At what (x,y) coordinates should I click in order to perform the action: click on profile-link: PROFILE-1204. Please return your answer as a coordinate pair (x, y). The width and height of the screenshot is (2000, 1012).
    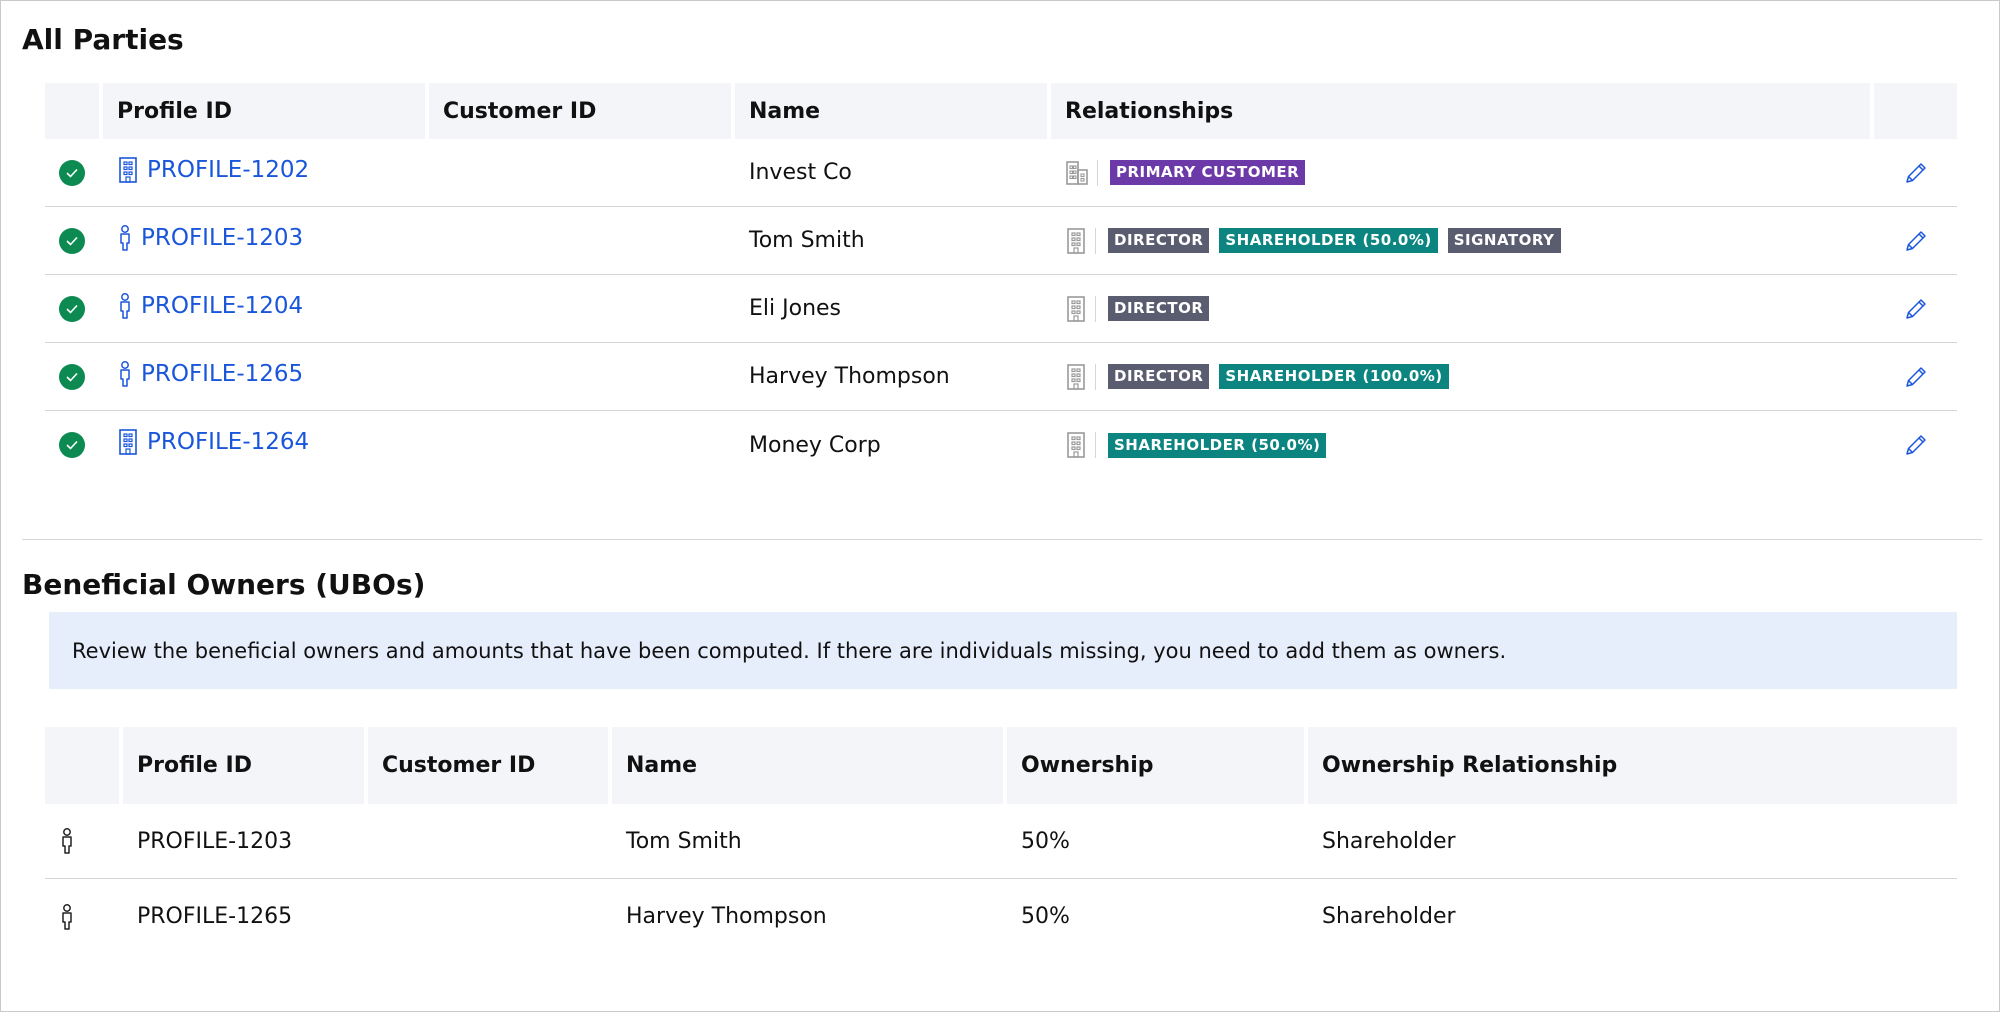
    Looking at the image, I should click on (222, 305).